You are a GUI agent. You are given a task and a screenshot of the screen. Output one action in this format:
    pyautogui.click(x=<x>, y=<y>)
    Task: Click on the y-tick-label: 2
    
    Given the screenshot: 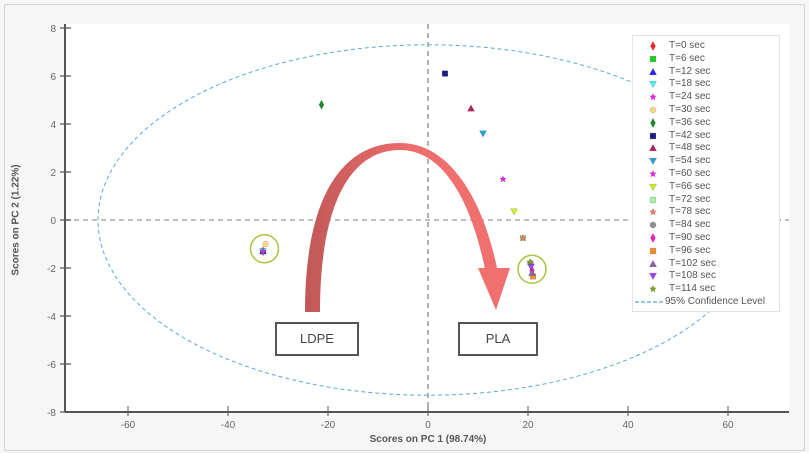 What is the action you would take?
    pyautogui.click(x=53, y=173)
    